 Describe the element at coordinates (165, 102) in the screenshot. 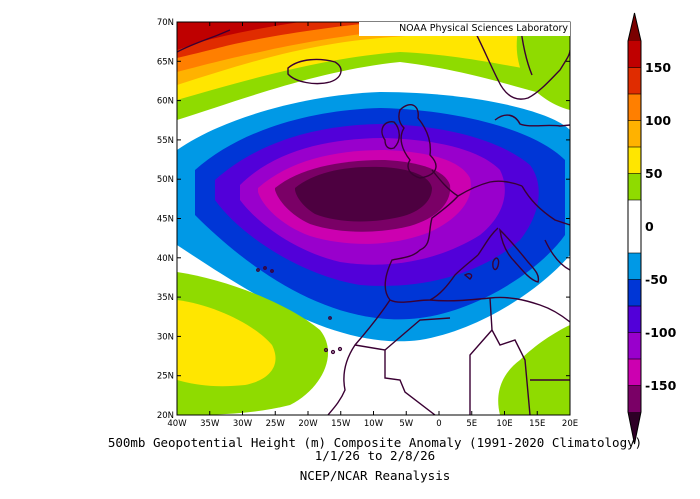

I see `lat-tick-label: 60N` at that location.